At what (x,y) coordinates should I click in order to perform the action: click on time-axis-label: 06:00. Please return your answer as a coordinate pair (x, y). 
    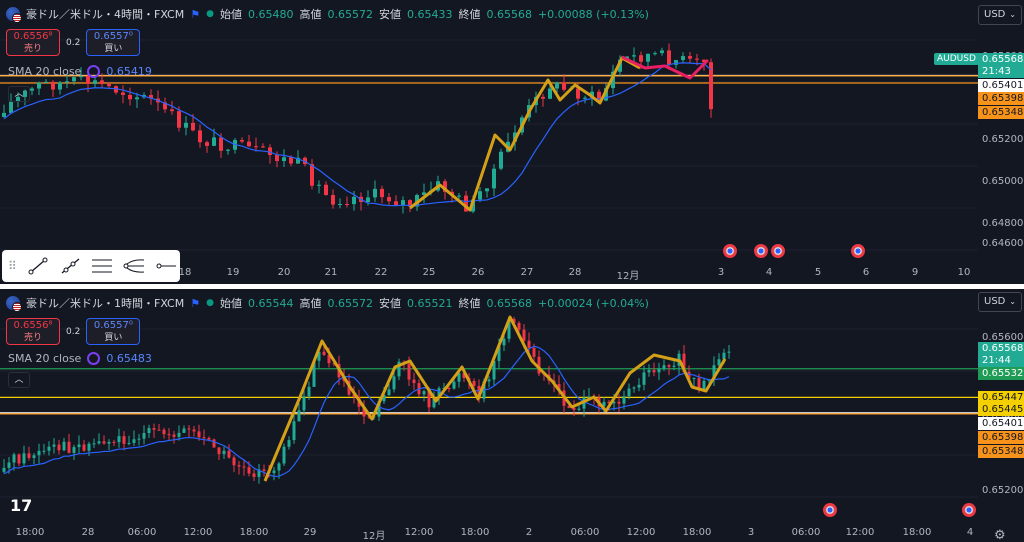
    Looking at the image, I should click on (585, 532).